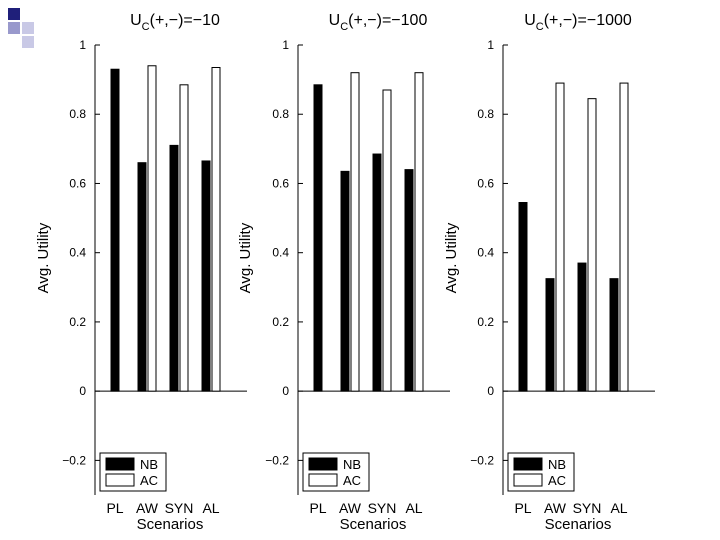 The image size is (720, 540). Describe the element at coordinates (387, 20) in the screenshot. I see `chart-title-rest: (+,−)=−100` at that location.